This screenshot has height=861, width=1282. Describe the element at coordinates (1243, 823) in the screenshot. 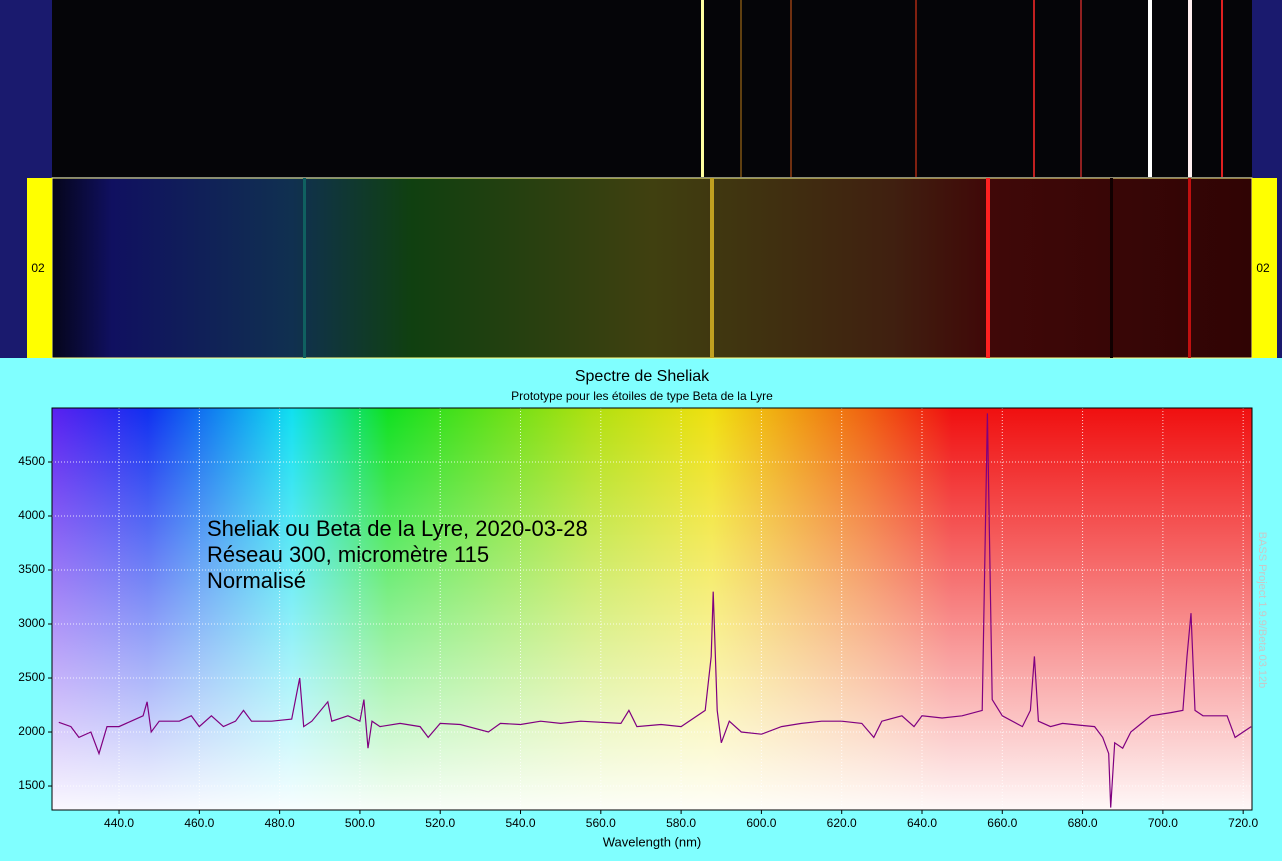

I see `x-tick-label: 720.0` at that location.